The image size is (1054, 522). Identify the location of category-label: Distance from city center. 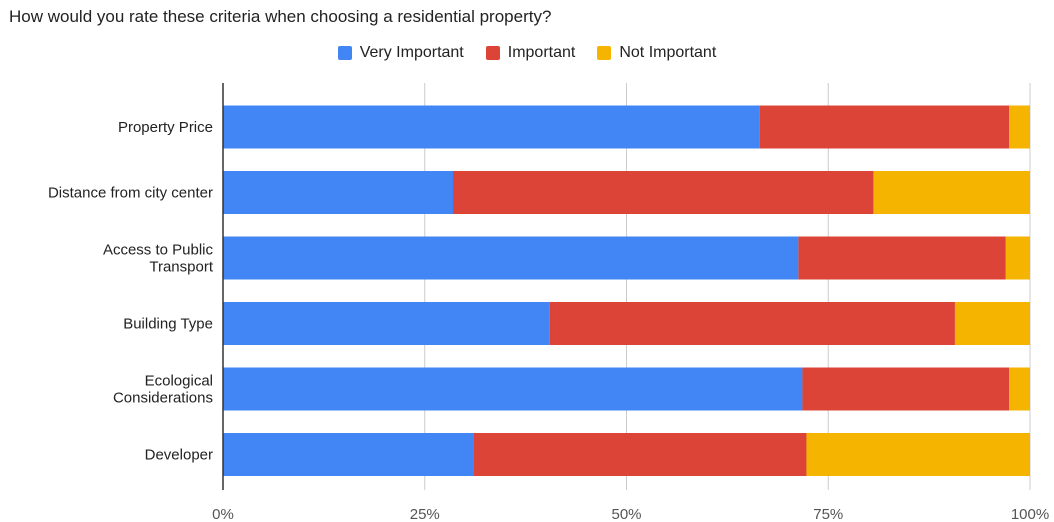
(130, 193).